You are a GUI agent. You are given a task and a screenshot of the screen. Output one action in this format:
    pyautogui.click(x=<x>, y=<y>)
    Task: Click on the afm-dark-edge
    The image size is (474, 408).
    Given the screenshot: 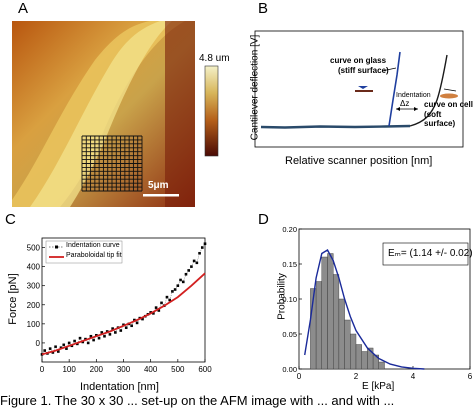 What is the action you would take?
    pyautogui.click(x=180, y=114)
    